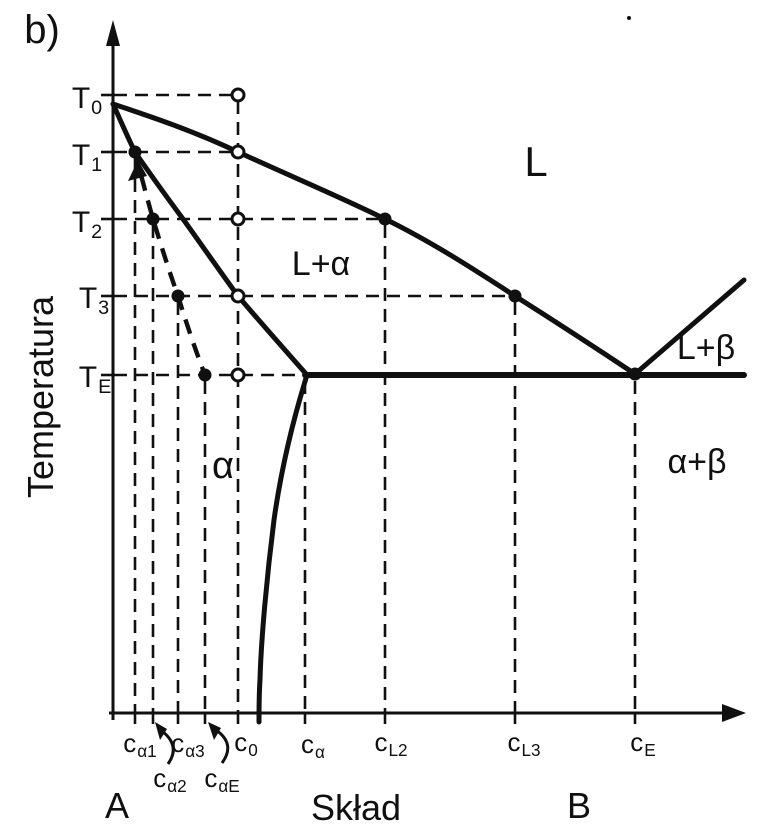  Describe the element at coordinates (40, 397) in the screenshot. I see `y-axis-title: Temperatura` at that location.